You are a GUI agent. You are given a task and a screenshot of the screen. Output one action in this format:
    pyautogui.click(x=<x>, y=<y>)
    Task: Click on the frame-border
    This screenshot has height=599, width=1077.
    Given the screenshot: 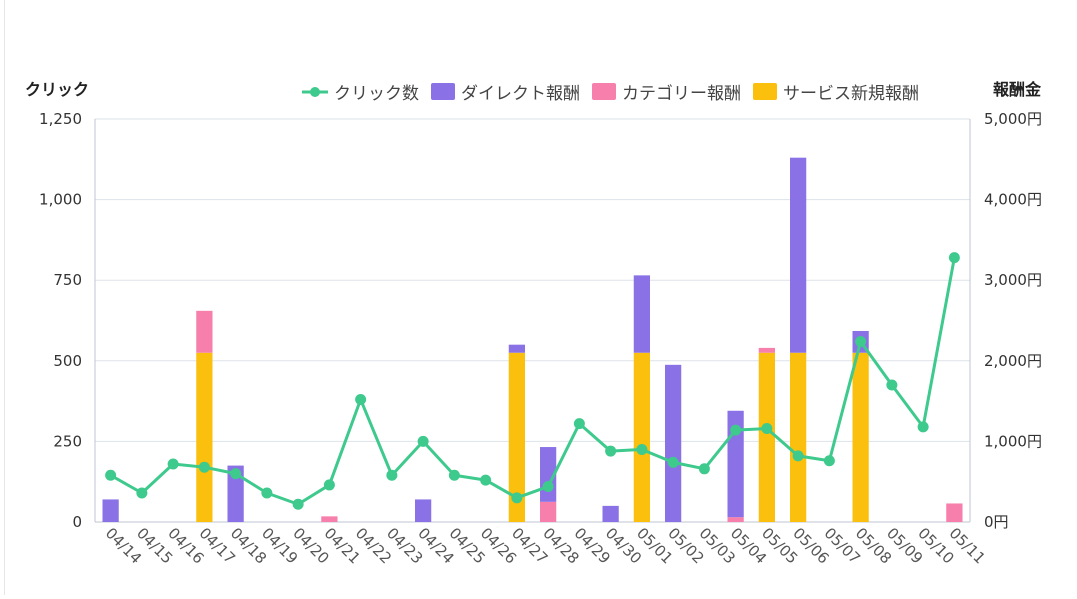 What is the action you would take?
    pyautogui.click(x=4, y=297)
    